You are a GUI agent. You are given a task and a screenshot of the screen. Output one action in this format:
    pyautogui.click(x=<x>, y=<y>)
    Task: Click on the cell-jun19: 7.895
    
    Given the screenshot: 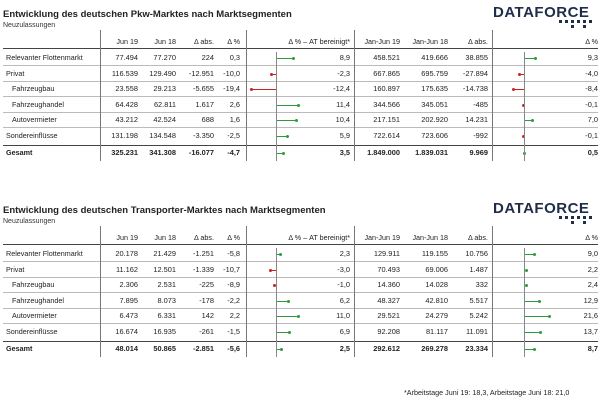 What is the action you would take?
    pyautogui.click(x=129, y=300)
    